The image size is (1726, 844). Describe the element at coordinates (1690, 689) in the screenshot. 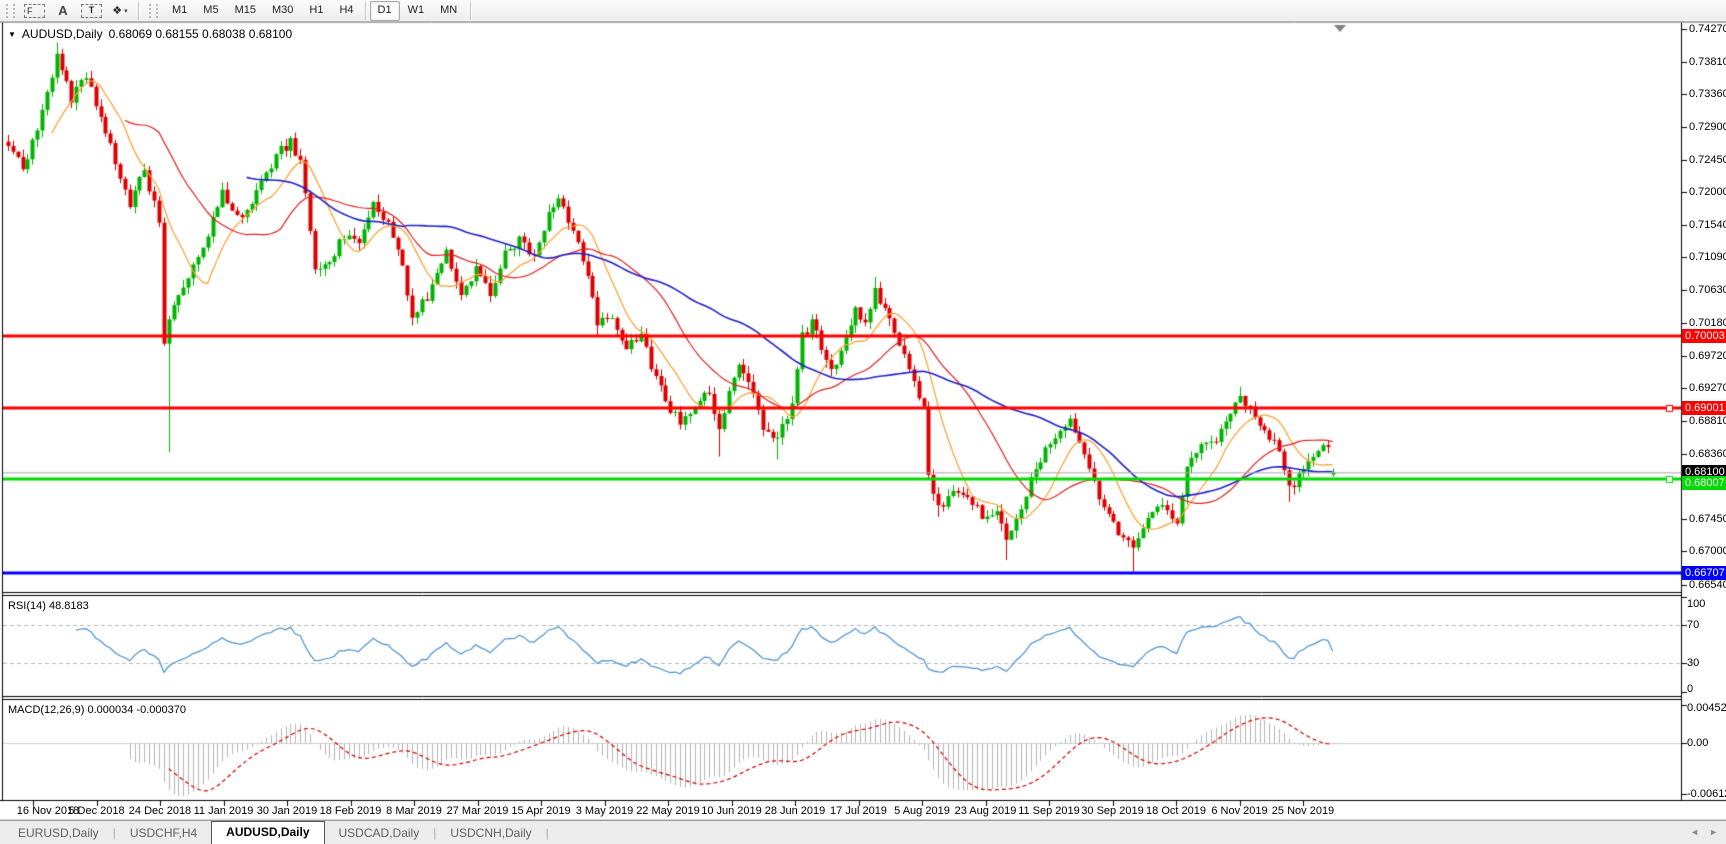

I see `rsi-tick-label: 0` at that location.